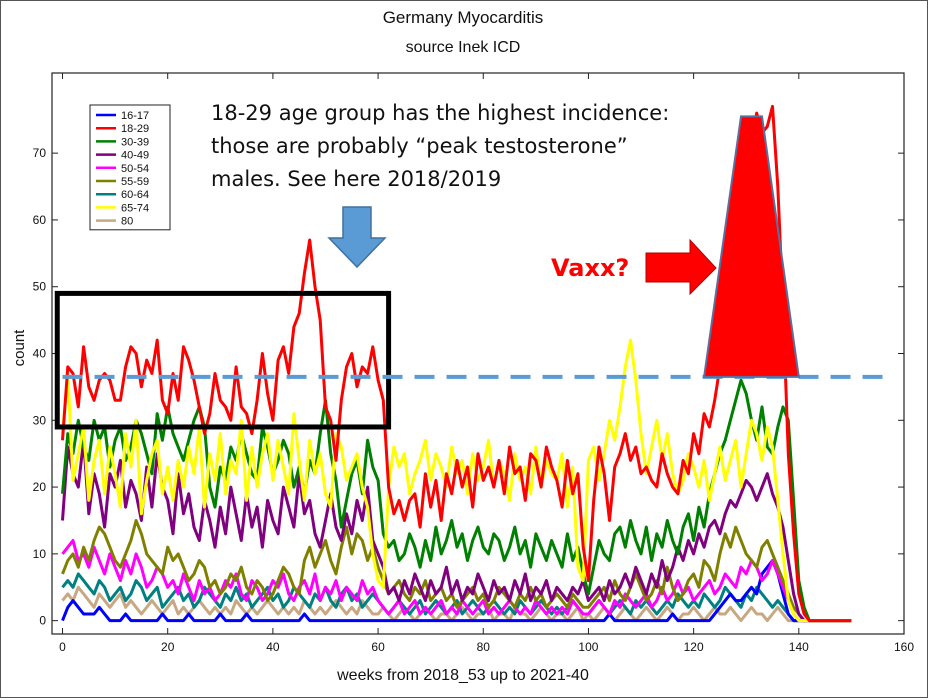 The image size is (930, 700). Describe the element at coordinates (694, 647) in the screenshot. I see `x-tick-label: 120` at that location.